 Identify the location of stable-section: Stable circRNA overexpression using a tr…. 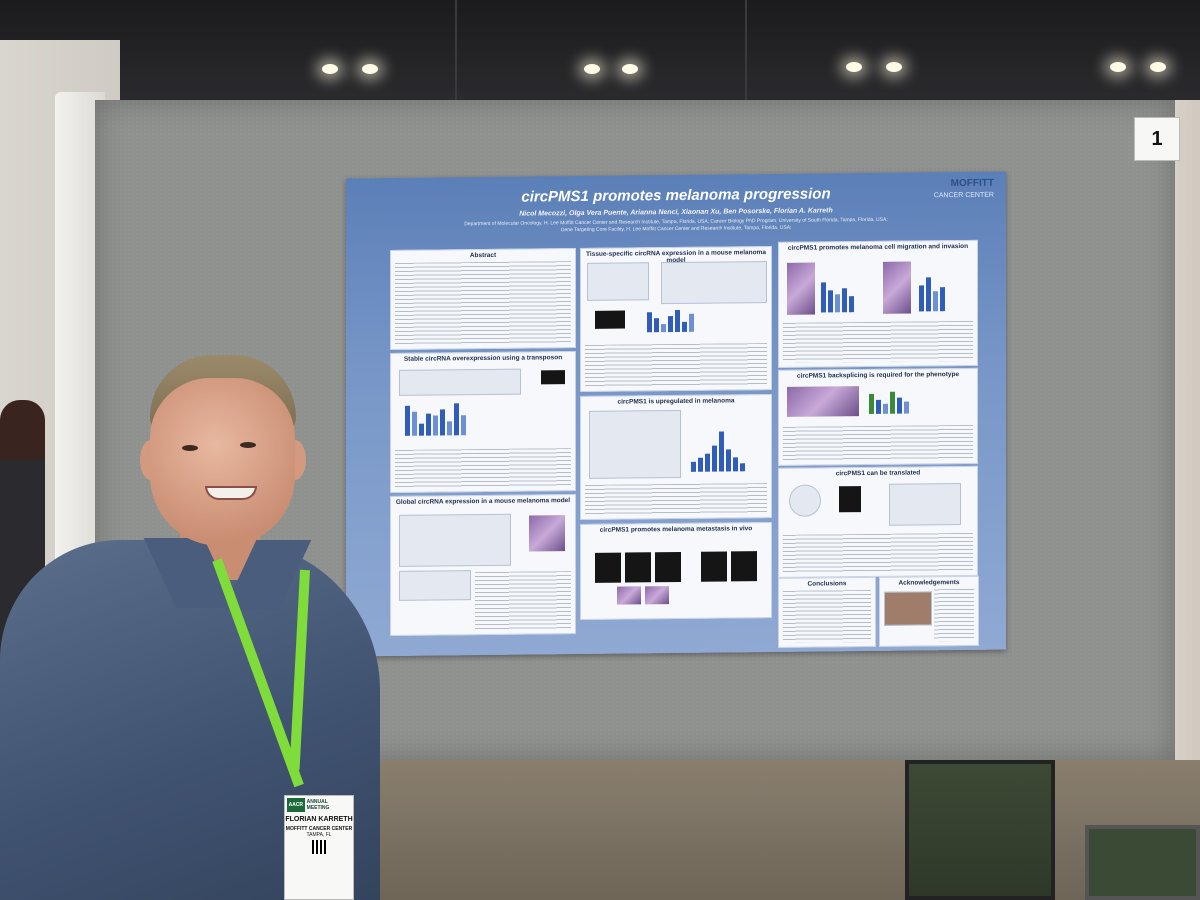
(483, 422).